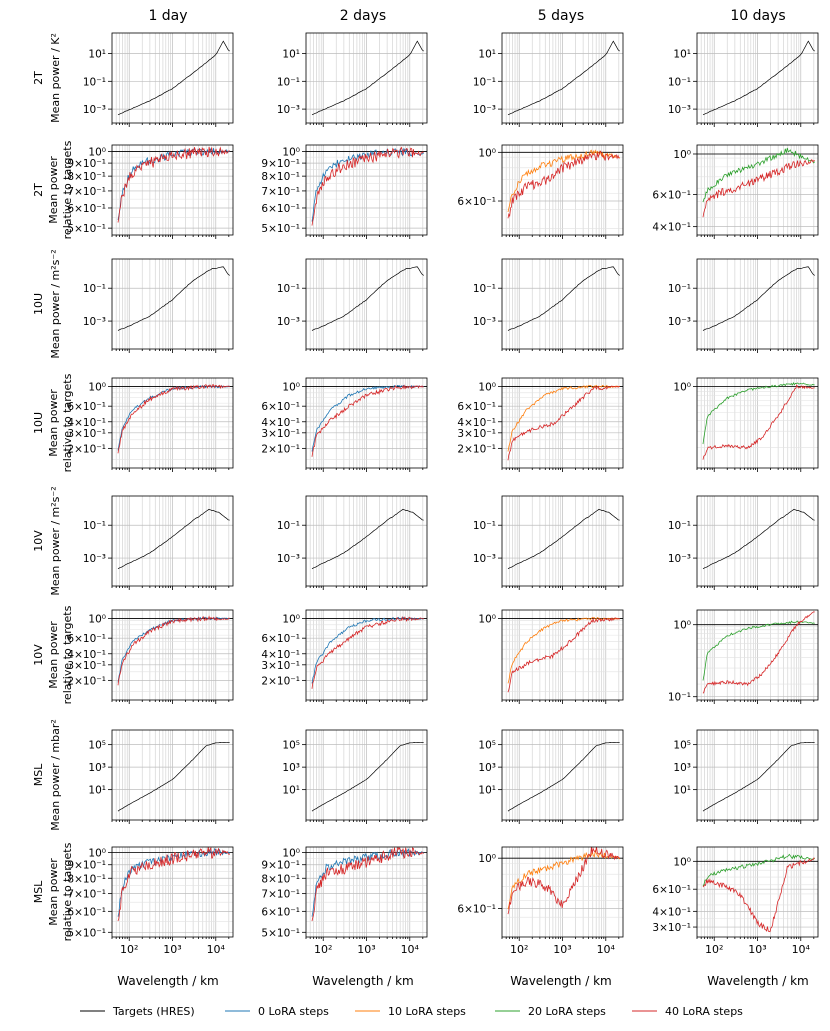  I want to click on row-variable-label: MSL, so click(38, 891).